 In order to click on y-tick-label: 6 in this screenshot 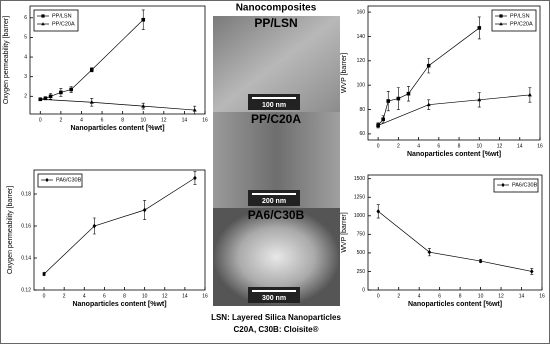, I will do `click(25, 18)`.